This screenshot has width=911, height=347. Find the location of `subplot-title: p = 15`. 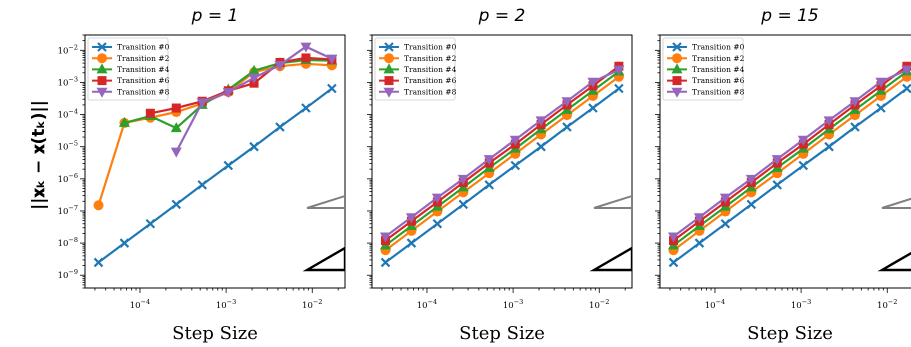

subplot-title: p = 15 is located at coordinates (789, 16).